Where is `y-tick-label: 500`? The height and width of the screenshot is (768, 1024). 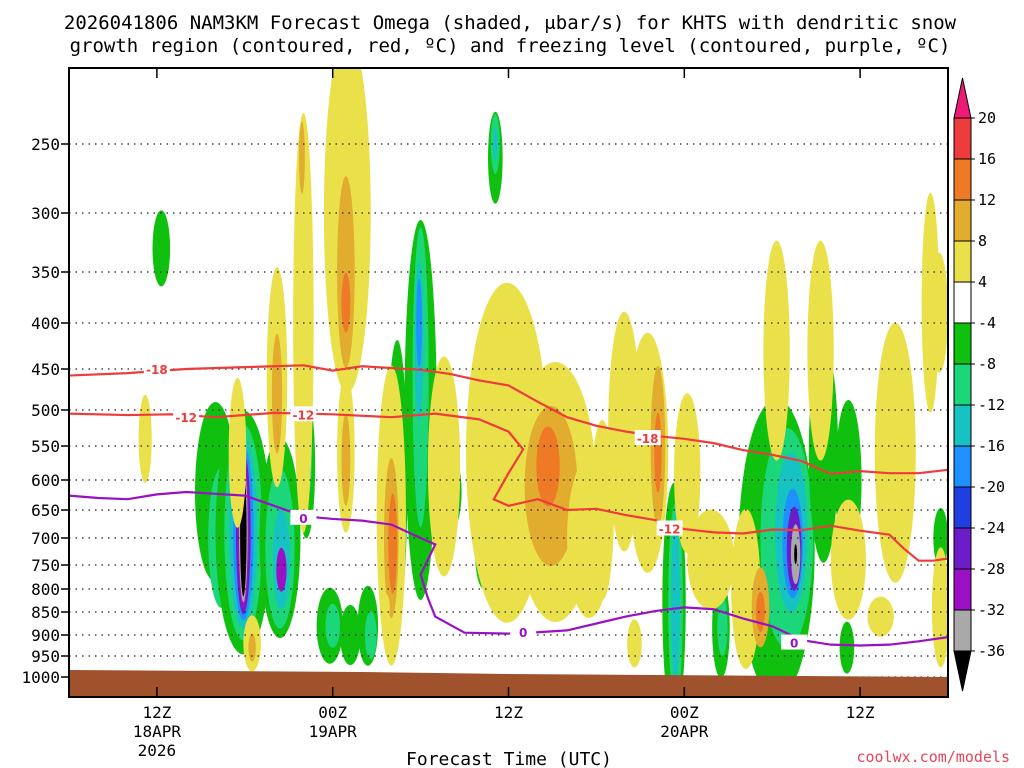
y-tick-label: 500 is located at coordinates (45, 410).